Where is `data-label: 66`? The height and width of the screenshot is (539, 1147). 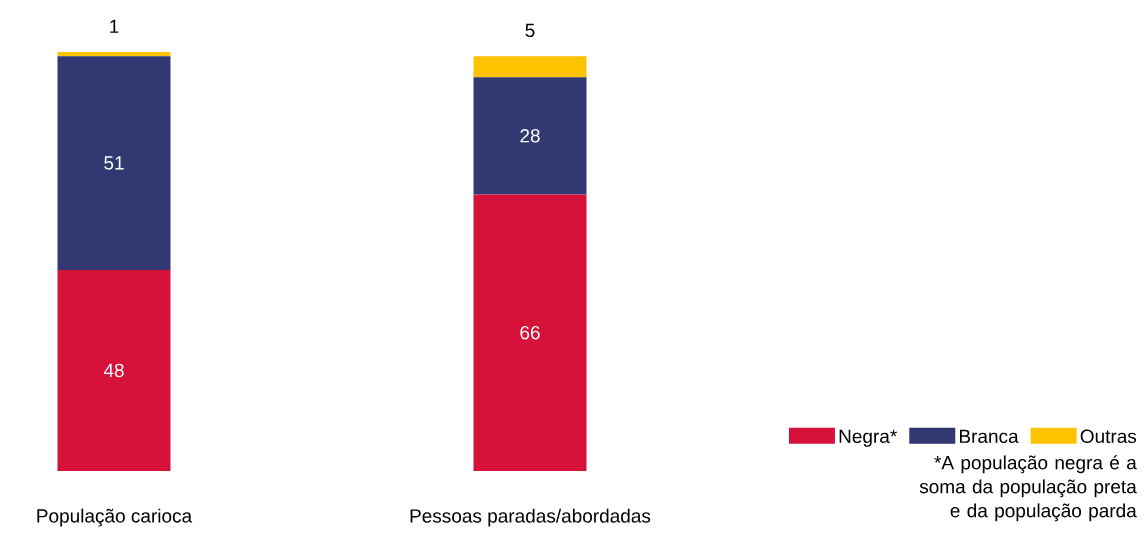
data-label: 66 is located at coordinates (530, 332).